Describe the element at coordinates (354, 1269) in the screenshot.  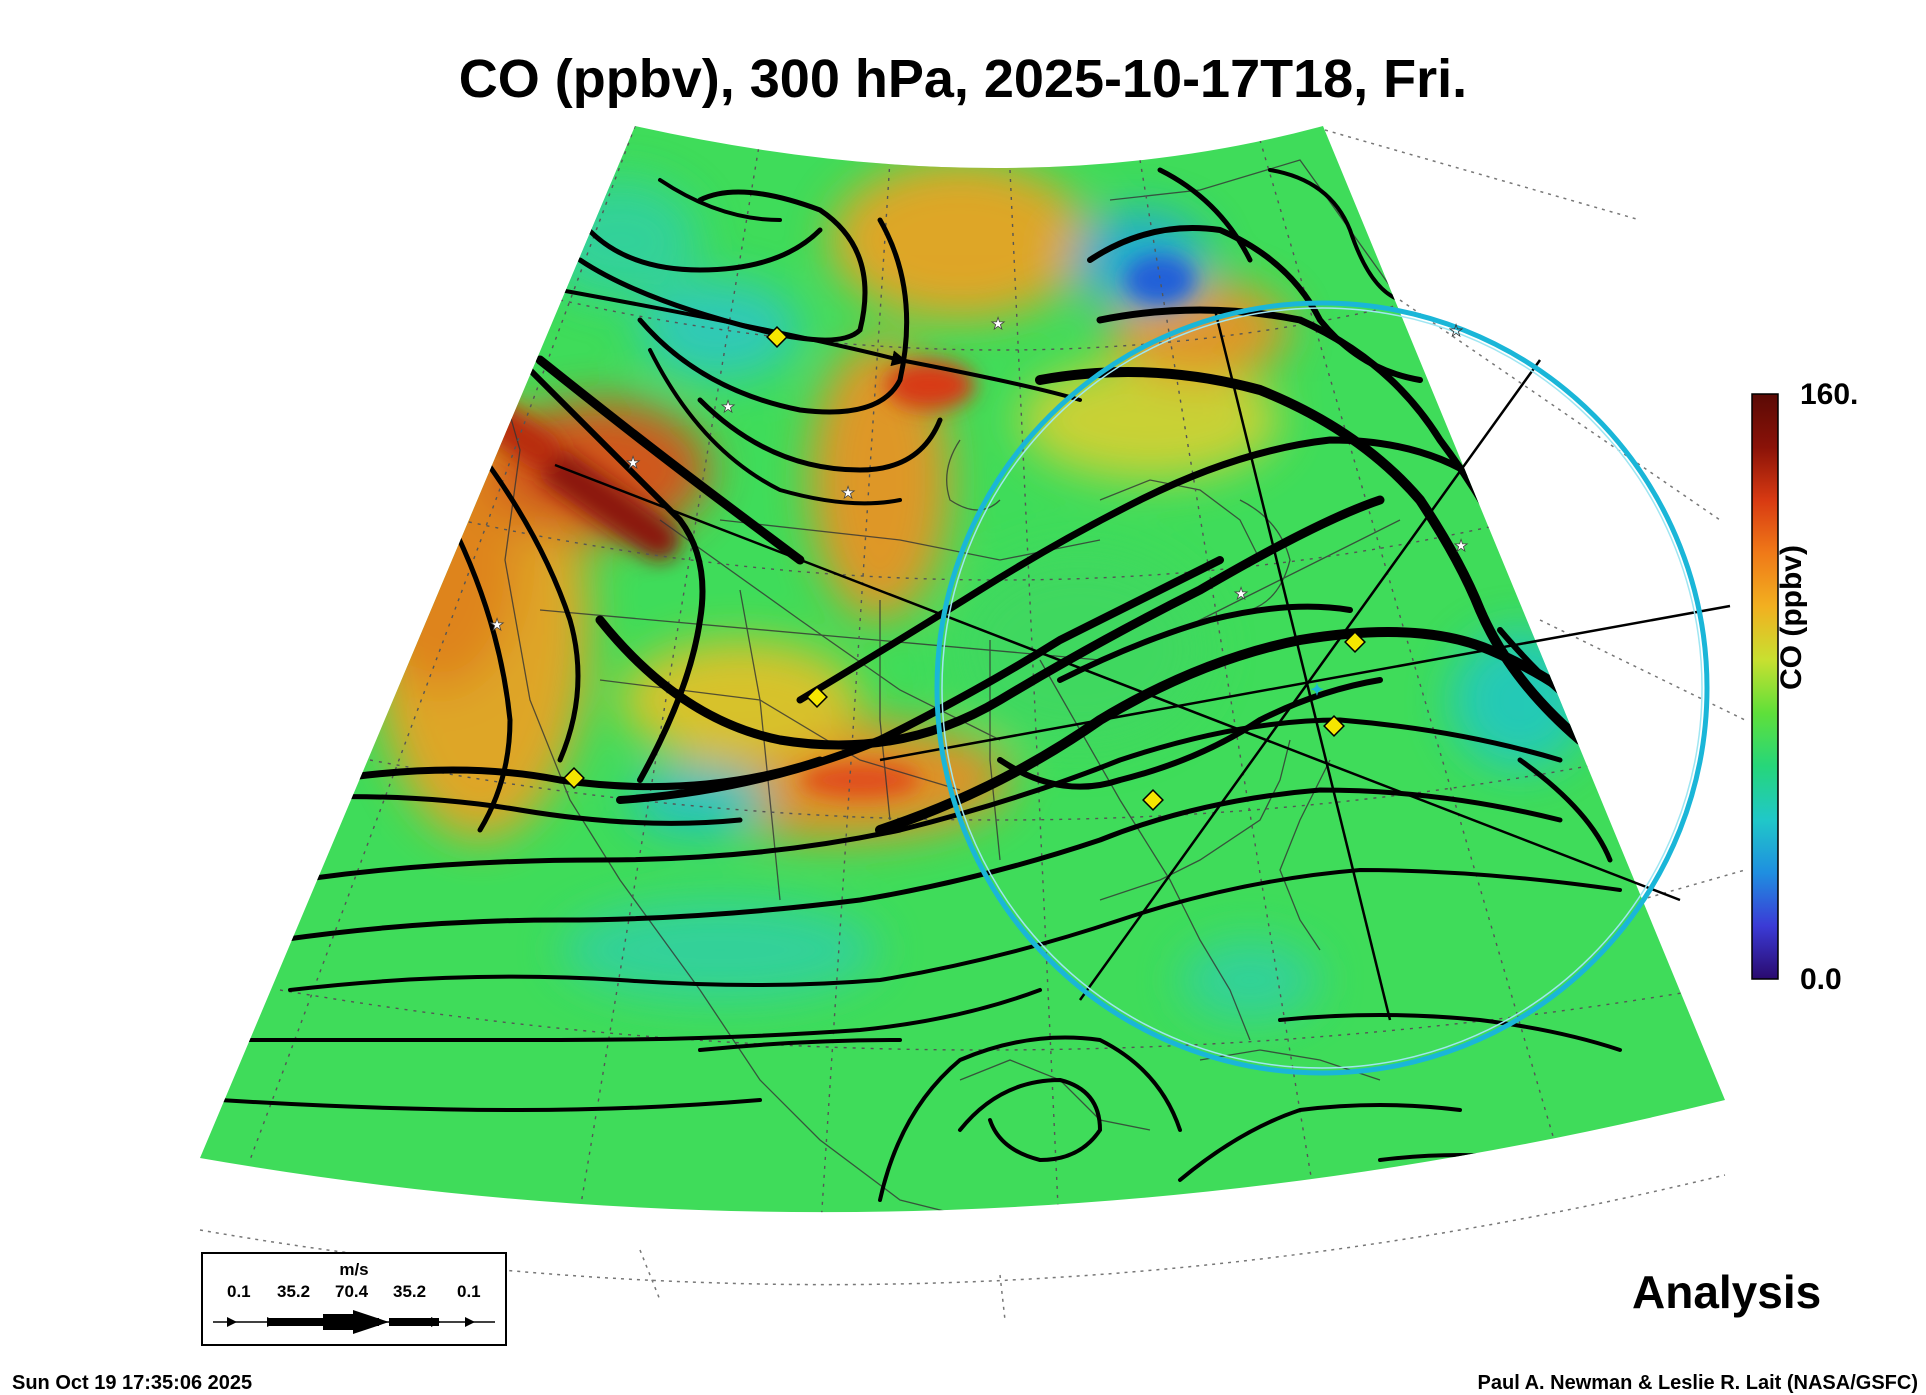
I see `wind-legend-unit: m/s` at that location.